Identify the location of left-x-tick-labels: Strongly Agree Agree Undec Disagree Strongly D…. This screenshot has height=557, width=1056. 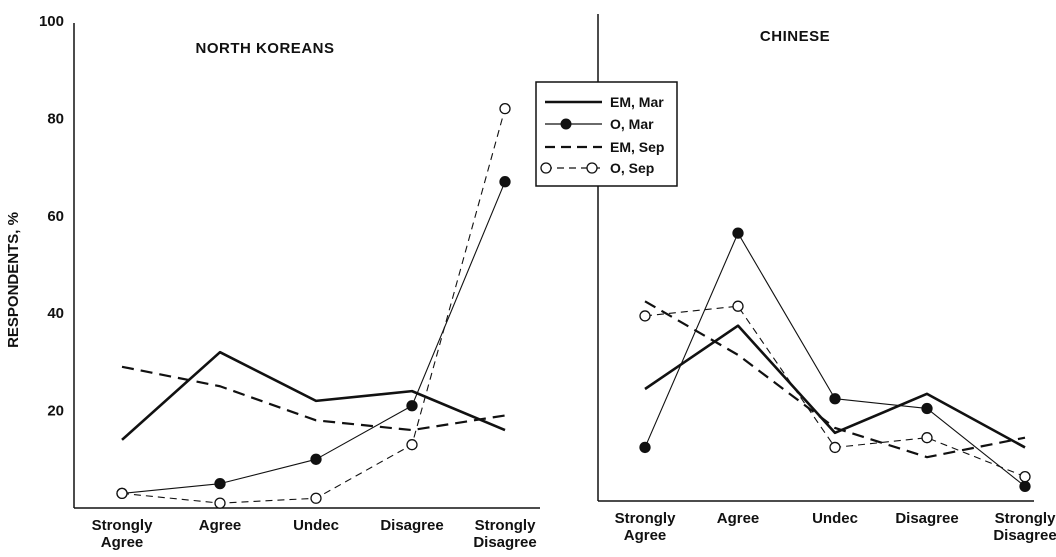
(314, 534).